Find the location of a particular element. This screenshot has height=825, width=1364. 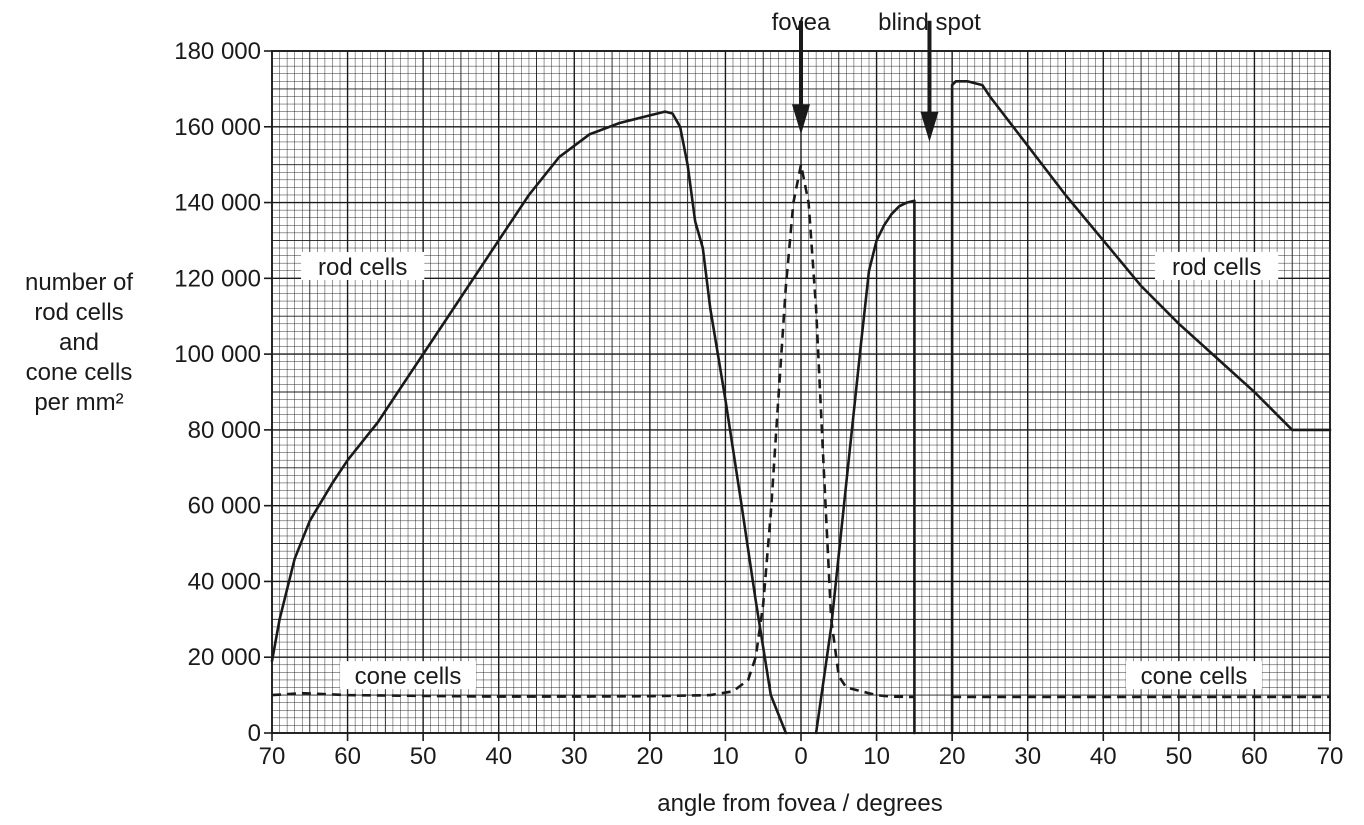

x-axis-title: angle from fovea / degrees is located at coordinates (800, 803).